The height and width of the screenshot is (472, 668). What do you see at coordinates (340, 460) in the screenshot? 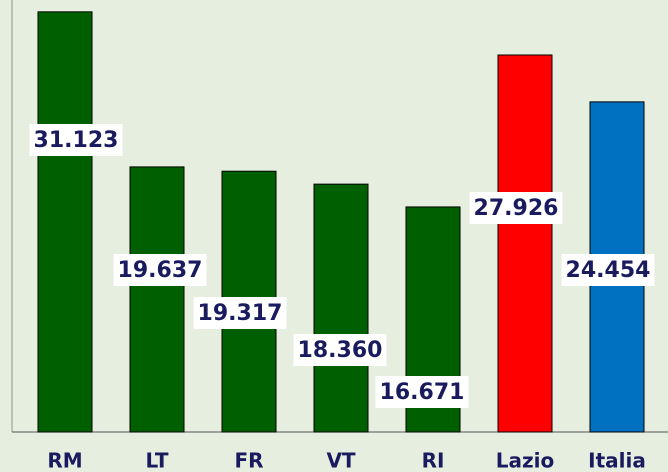
I see `x-tick-label: VT` at bounding box center [340, 460].